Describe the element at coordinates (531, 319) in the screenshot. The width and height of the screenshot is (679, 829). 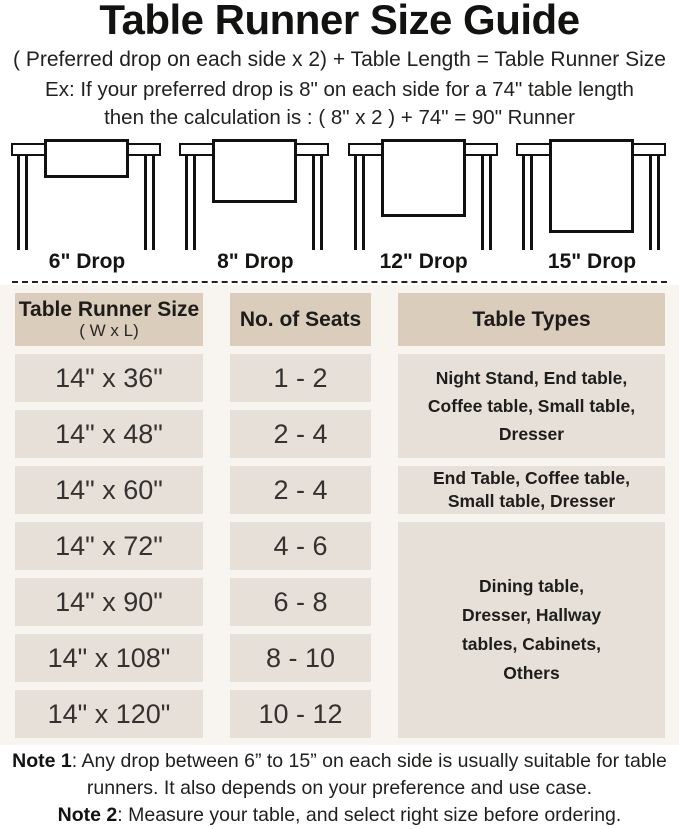
I see `header-table-types: Table Types` at that location.